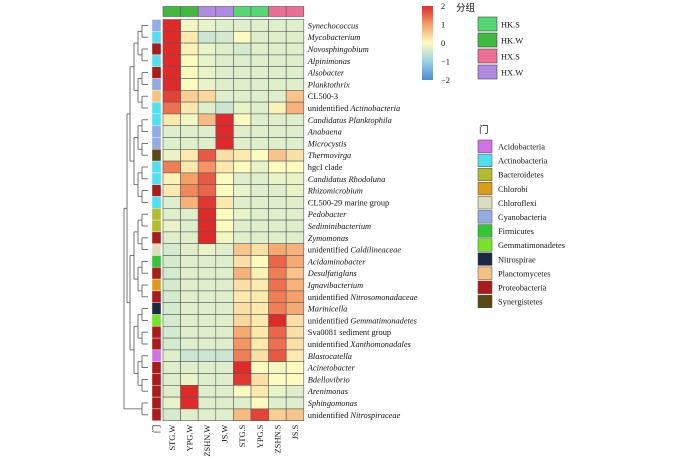  I want to click on row-label: CL500-3, so click(323, 96).